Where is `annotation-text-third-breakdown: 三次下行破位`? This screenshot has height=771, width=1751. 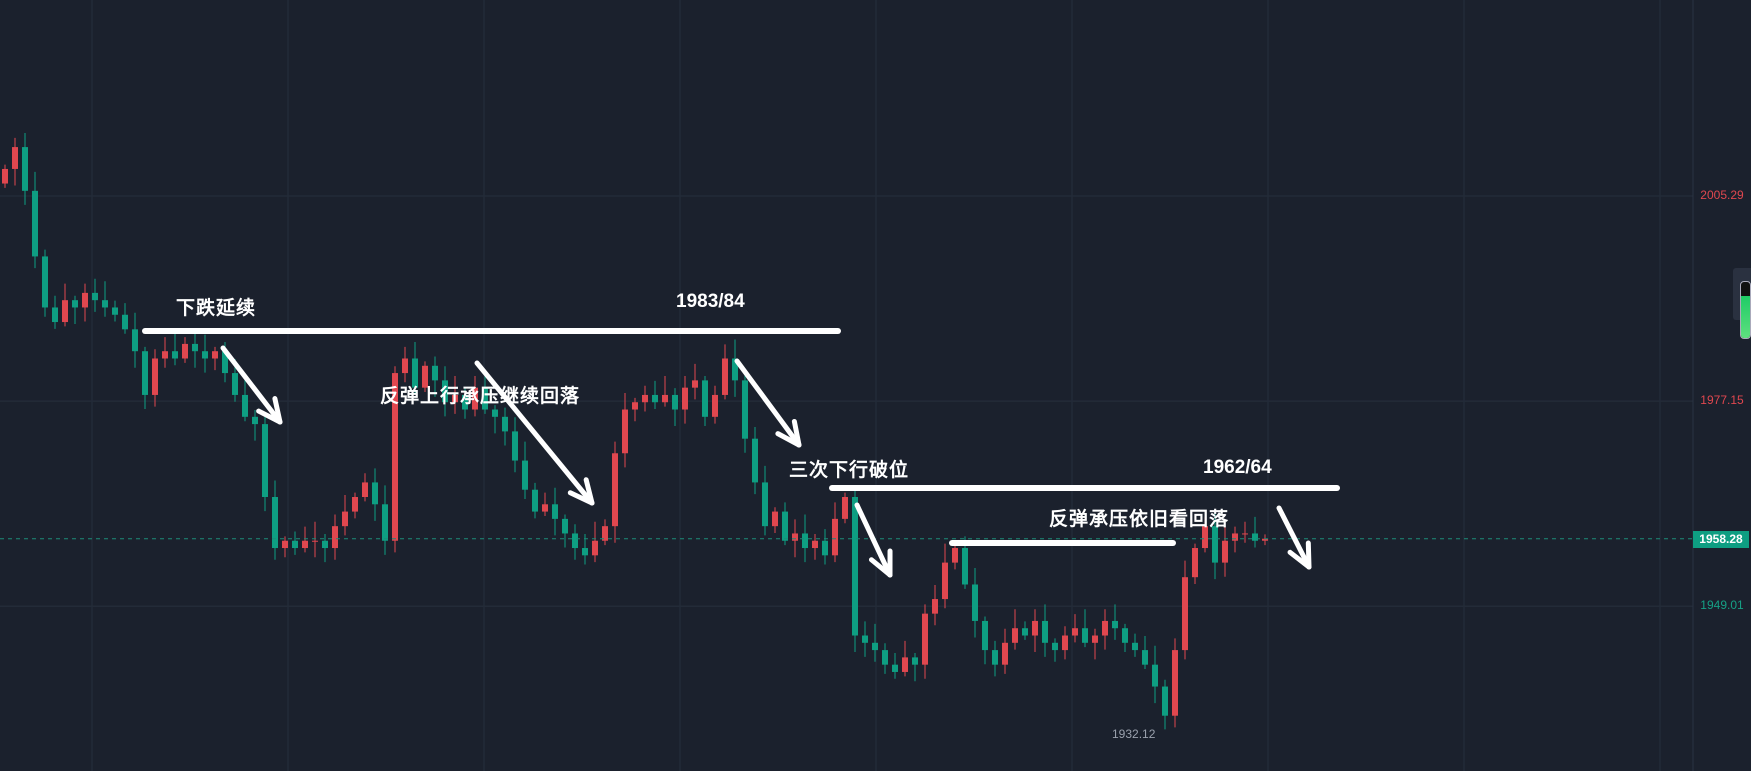 annotation-text-third-breakdown: 三次下行破位 is located at coordinates (849, 470).